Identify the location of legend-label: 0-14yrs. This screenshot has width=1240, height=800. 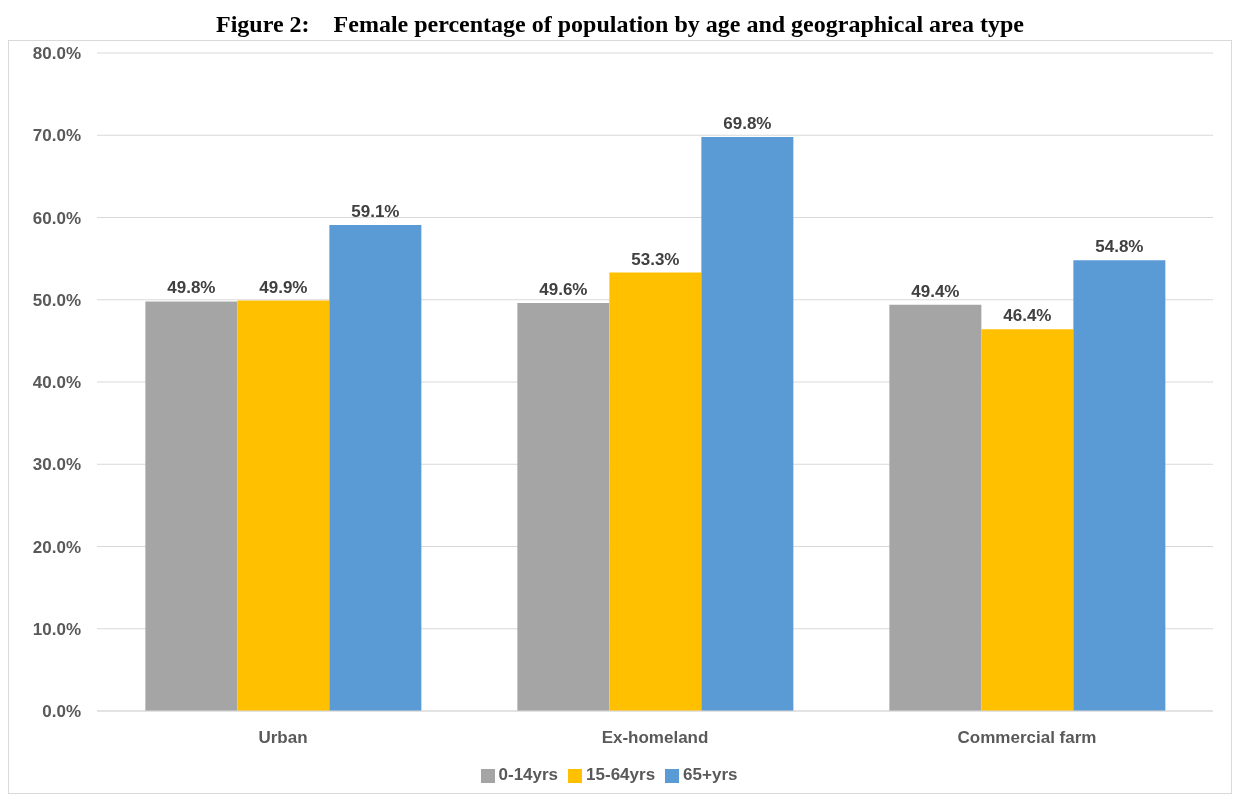
(528, 774).